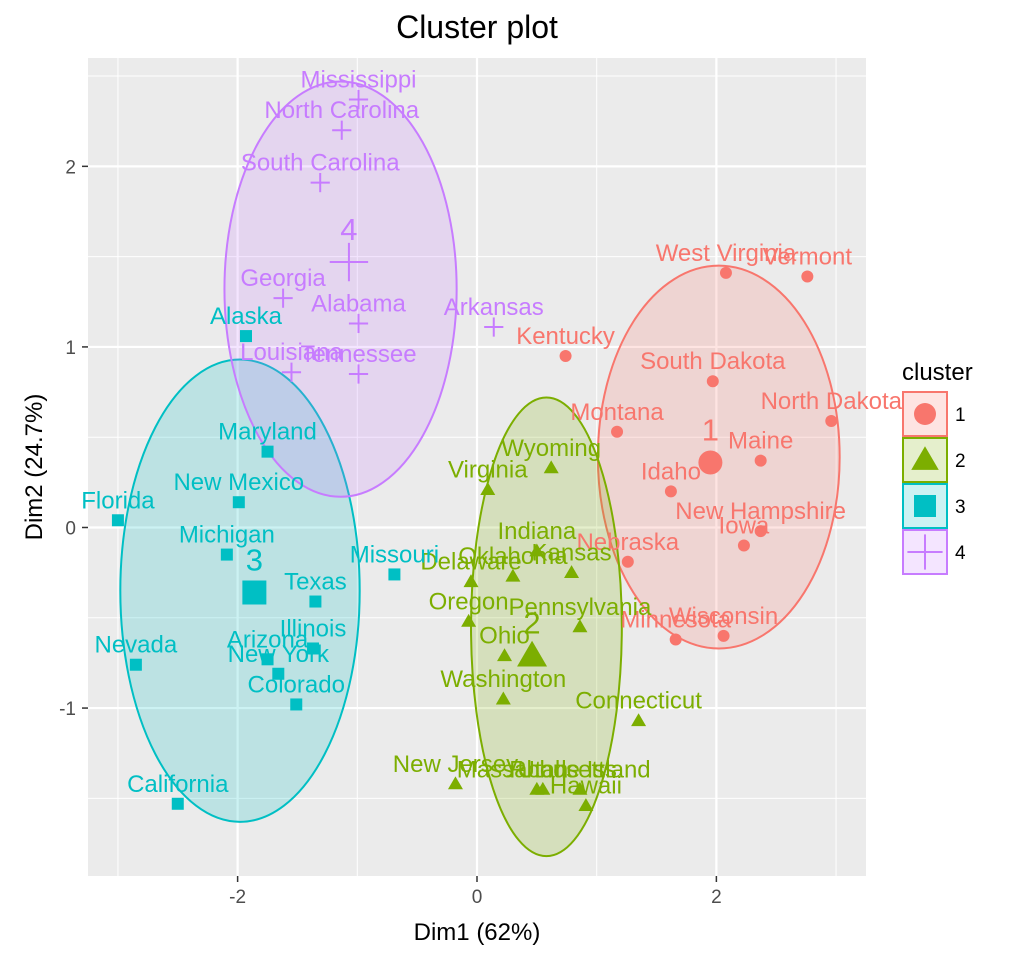 The height and width of the screenshot is (960, 1036). Describe the element at coordinates (716, 897) in the screenshot. I see `x-tick-label: 2` at that location.